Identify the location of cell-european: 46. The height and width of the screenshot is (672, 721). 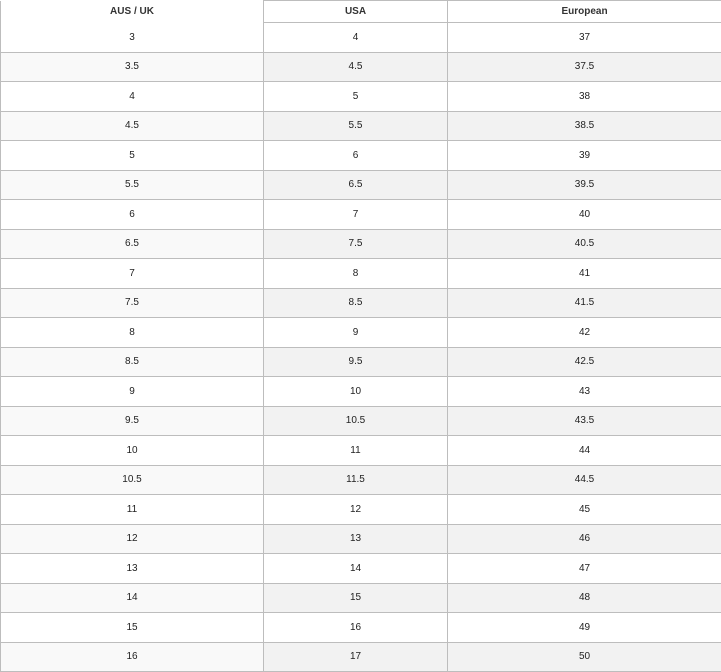
(584, 539).